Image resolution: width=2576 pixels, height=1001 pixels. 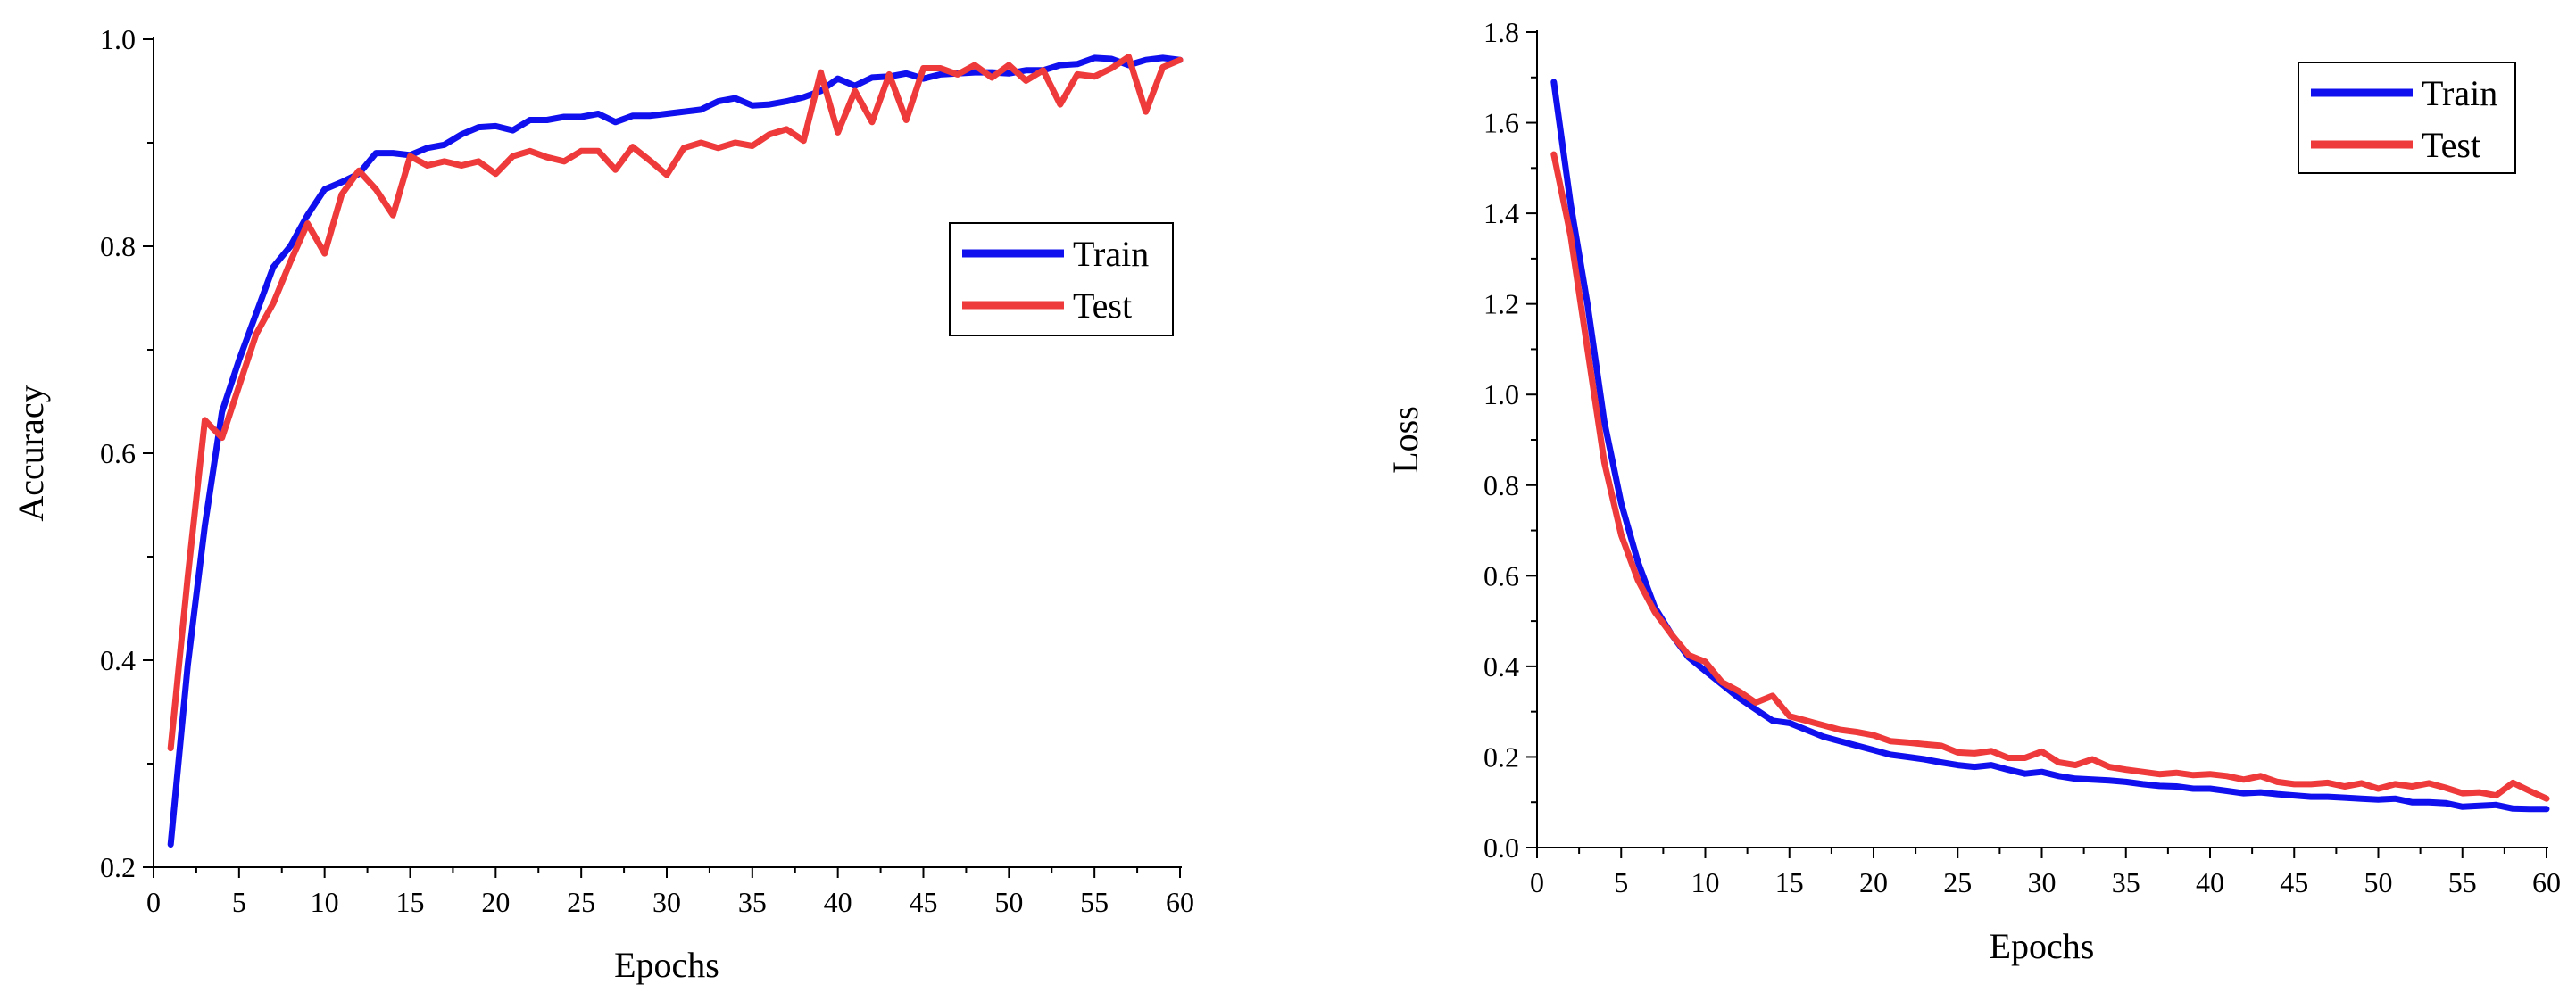 I want to click on y-tick-label: 1.8, so click(x=1501, y=32).